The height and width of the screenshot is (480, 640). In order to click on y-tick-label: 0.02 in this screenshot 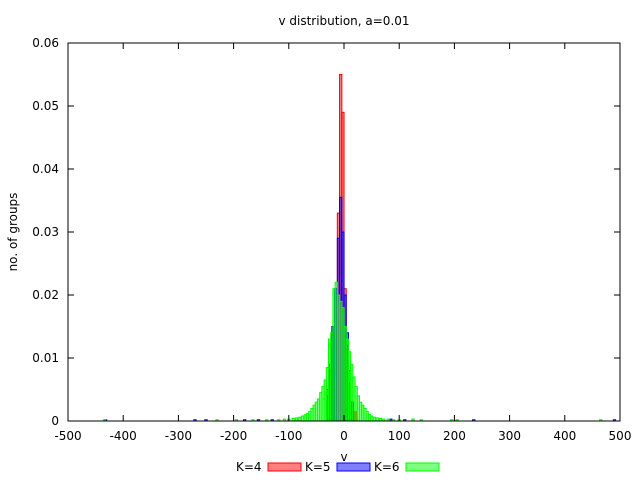, I will do `click(45, 295)`.